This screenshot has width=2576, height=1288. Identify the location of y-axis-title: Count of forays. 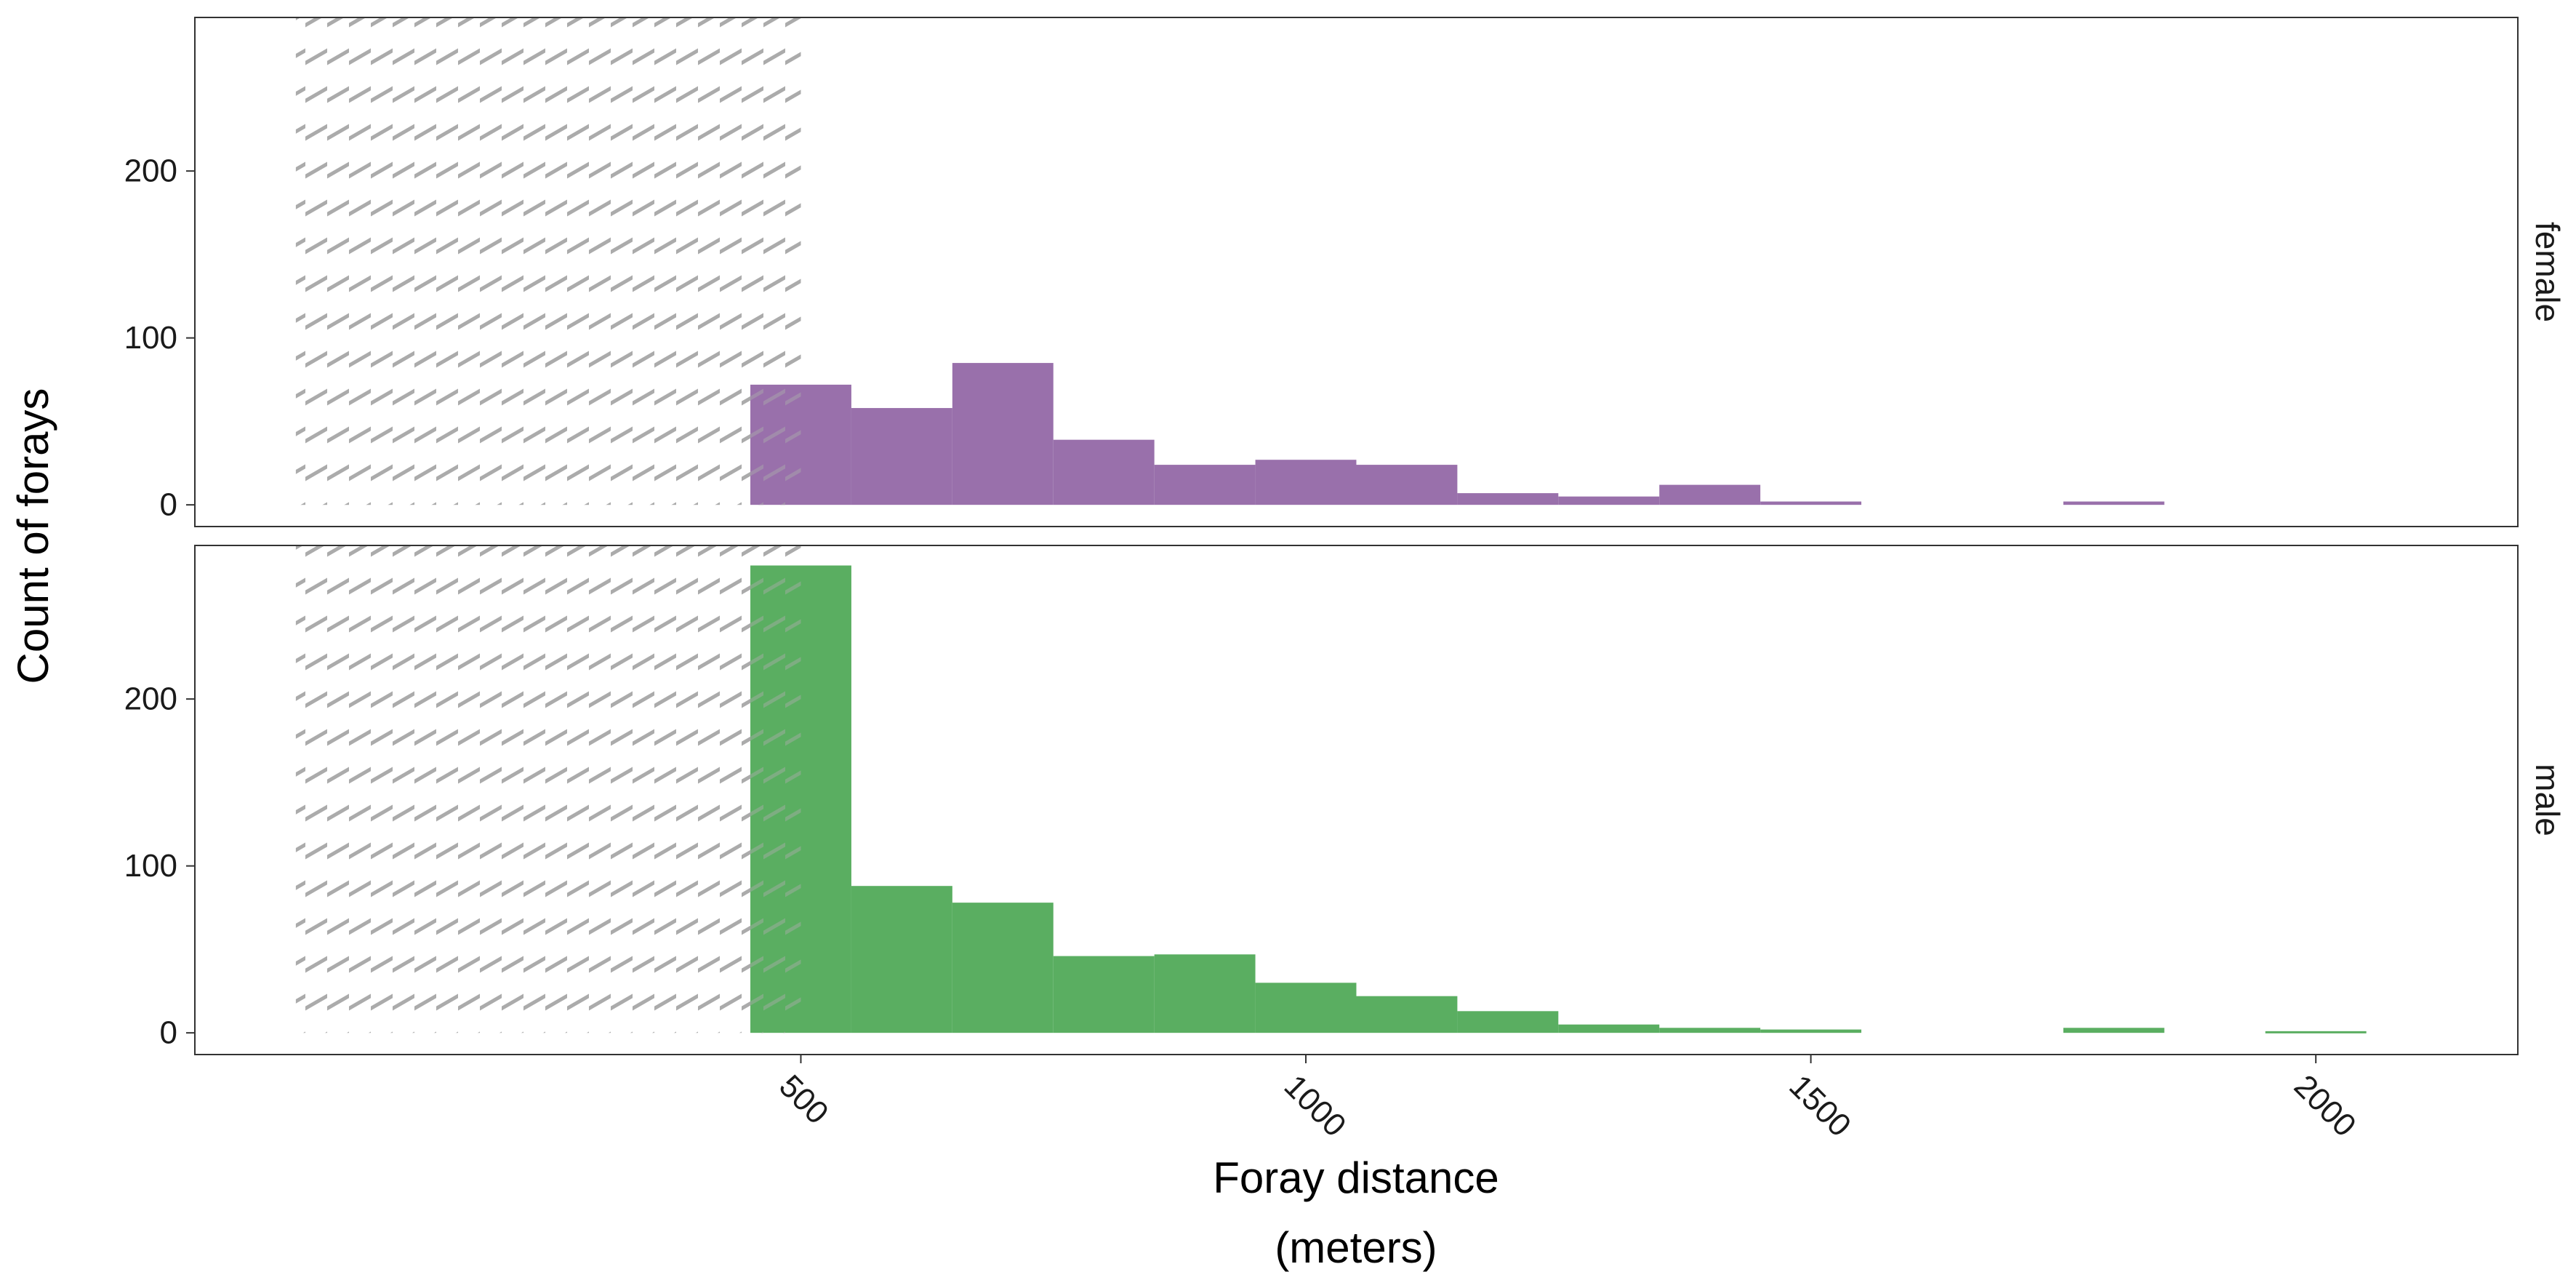
(33, 536).